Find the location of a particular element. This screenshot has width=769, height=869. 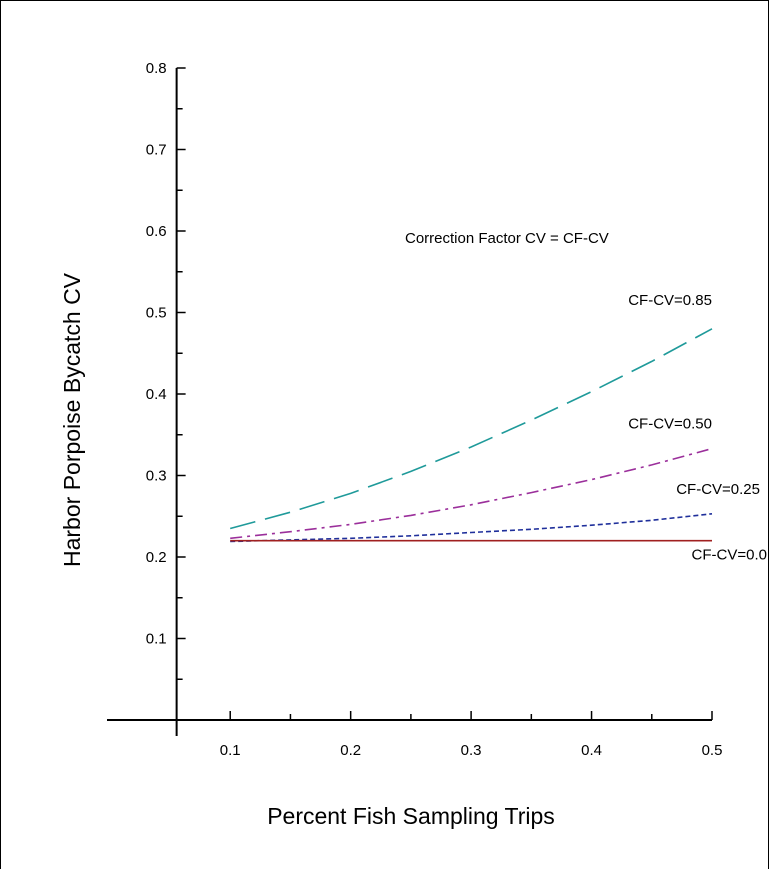

y-tick-label: 0.1 is located at coordinates (156, 639).